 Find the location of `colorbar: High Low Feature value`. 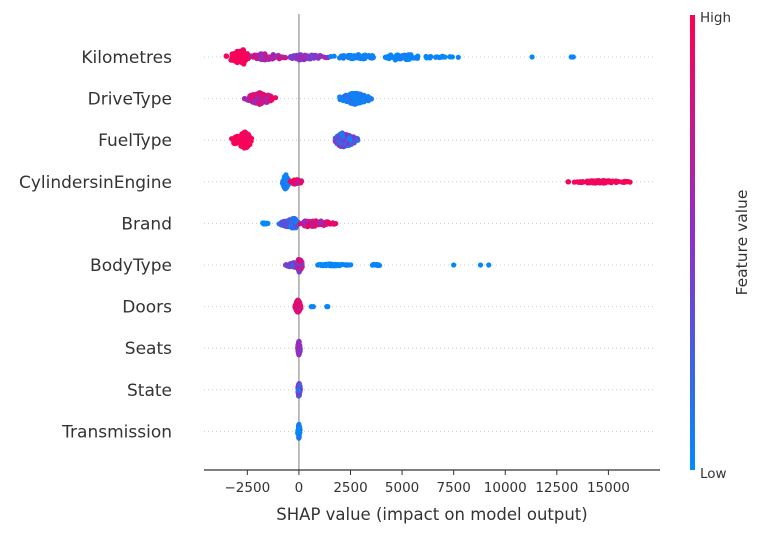

colorbar: High Low Feature value is located at coordinates (720, 246).